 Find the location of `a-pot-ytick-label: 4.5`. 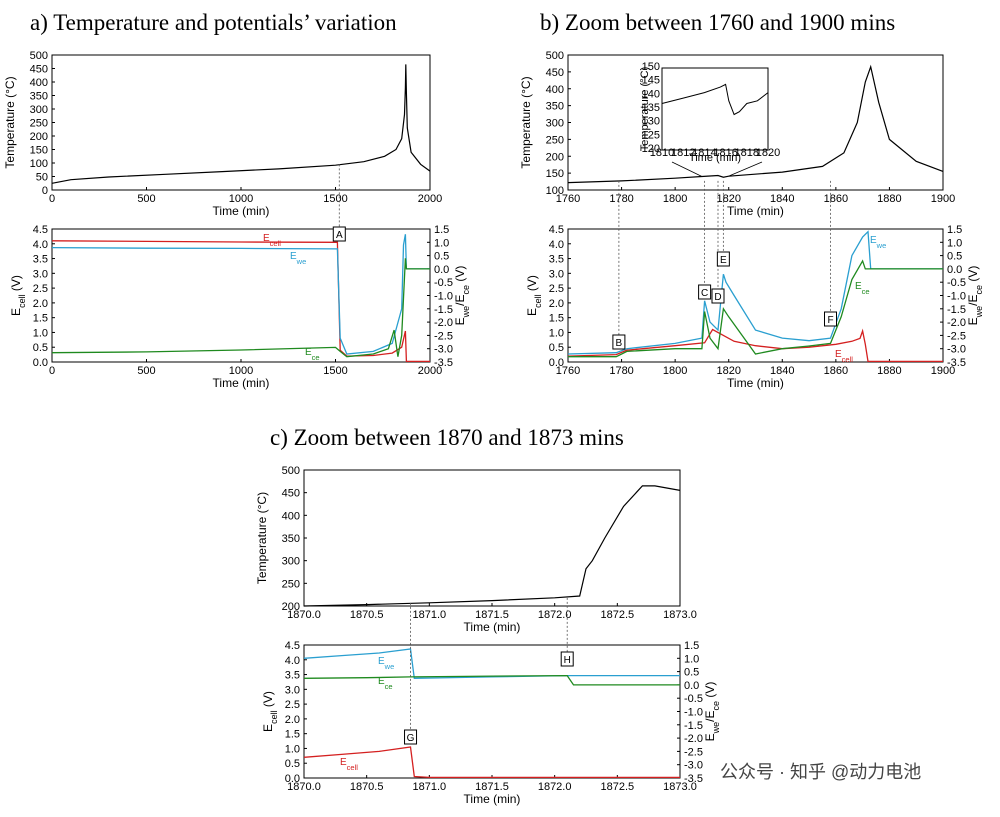

a-pot-ytick-label: 4.5 is located at coordinates (40, 230).